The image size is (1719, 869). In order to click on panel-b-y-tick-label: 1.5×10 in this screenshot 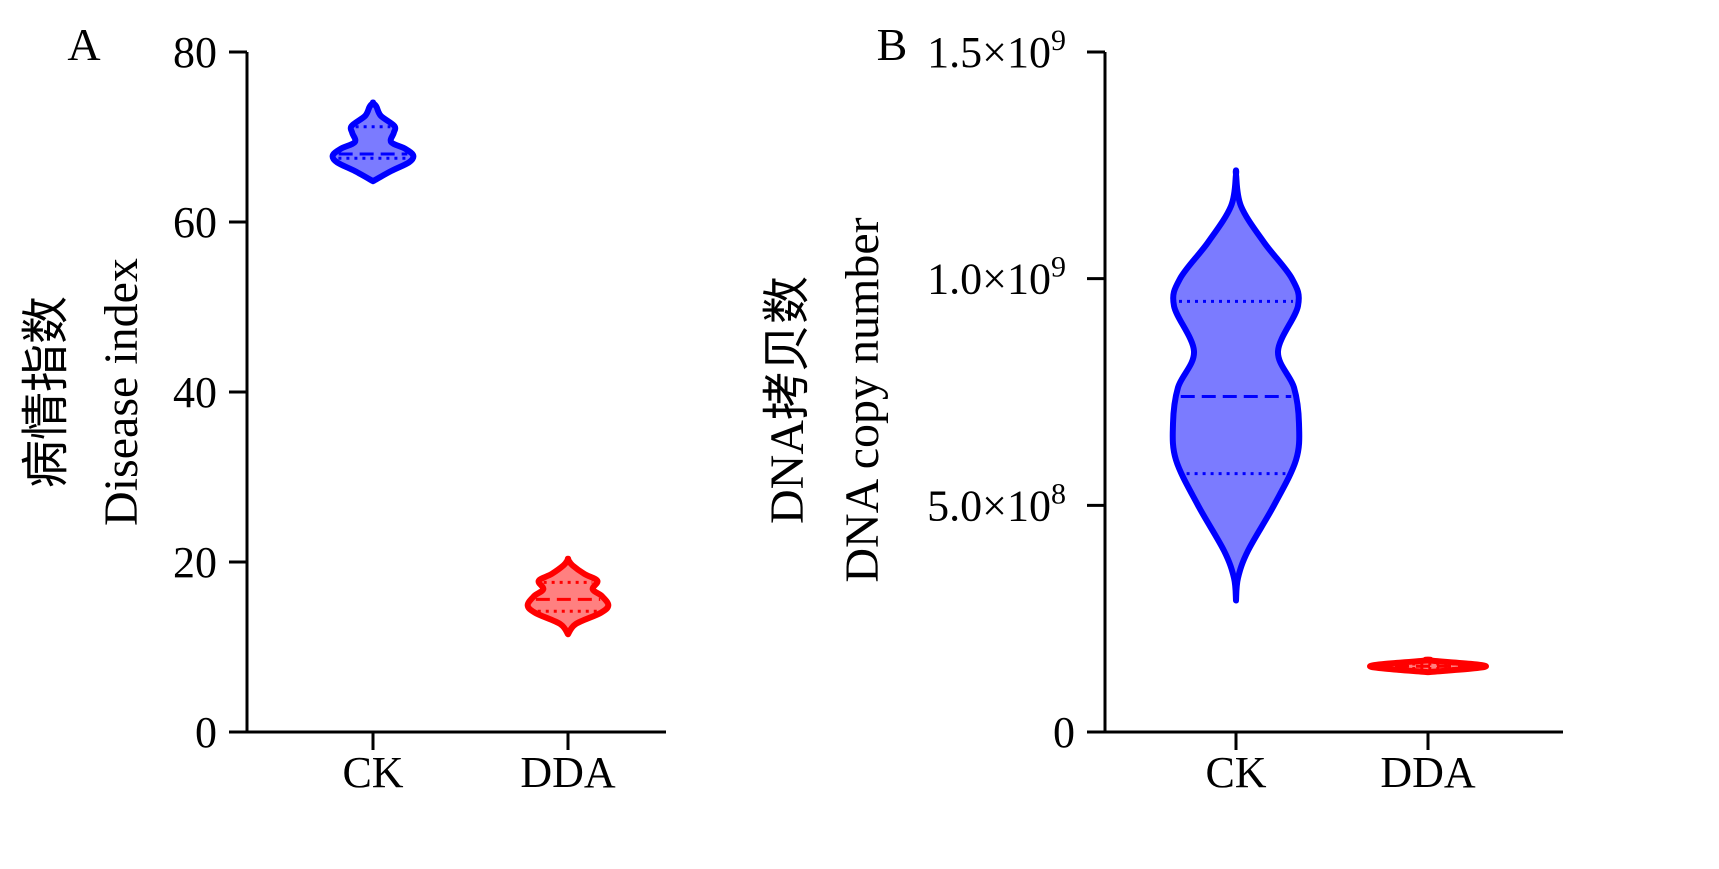, I will do `click(989, 52)`.